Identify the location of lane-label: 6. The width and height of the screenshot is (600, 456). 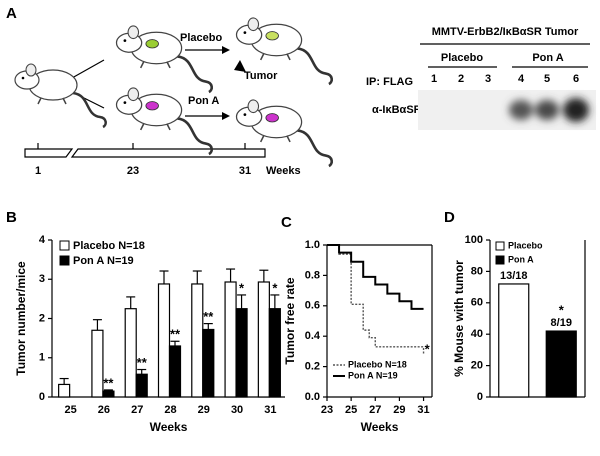
(576, 79).